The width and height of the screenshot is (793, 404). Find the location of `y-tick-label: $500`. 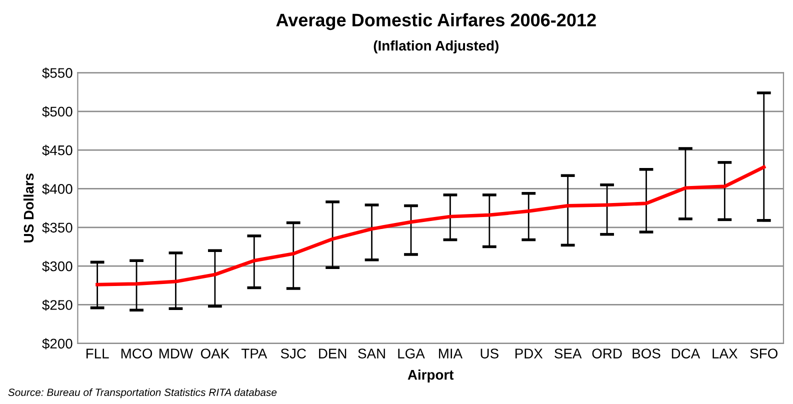

y-tick-label: $500 is located at coordinates (57, 112).